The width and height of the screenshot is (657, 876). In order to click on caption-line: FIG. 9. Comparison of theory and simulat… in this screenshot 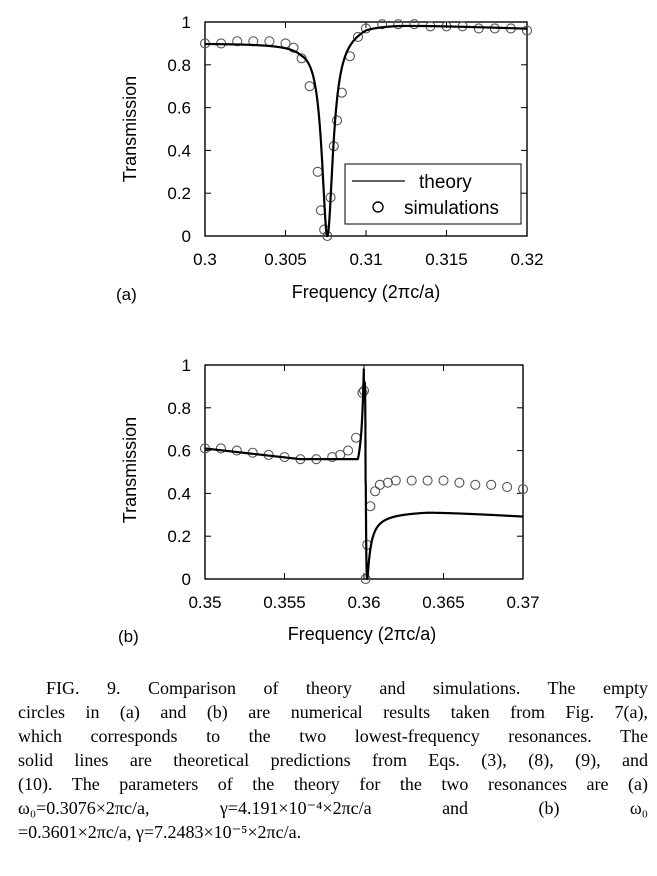, I will do `click(347, 688)`.